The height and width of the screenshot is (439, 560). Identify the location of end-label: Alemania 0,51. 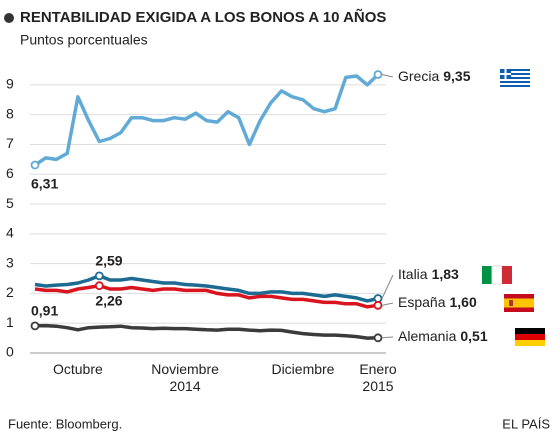
(443, 336).